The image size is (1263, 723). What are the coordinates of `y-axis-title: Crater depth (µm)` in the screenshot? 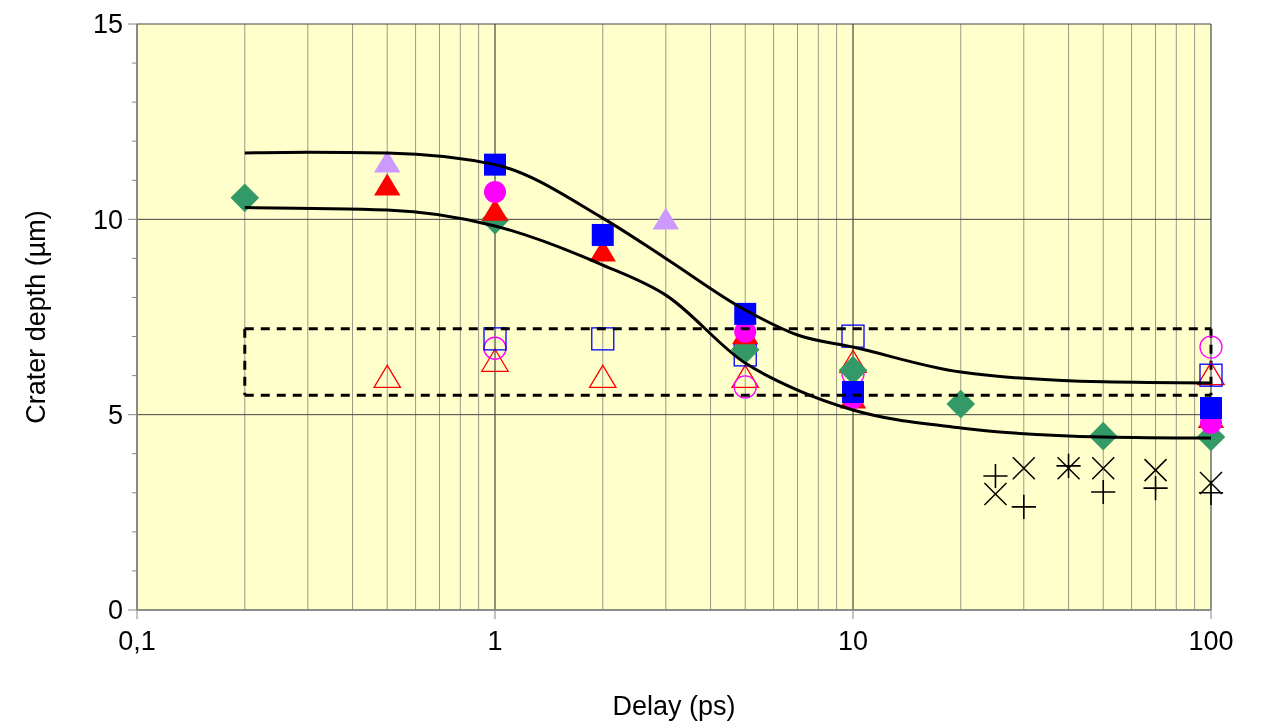 It's located at (36, 317).